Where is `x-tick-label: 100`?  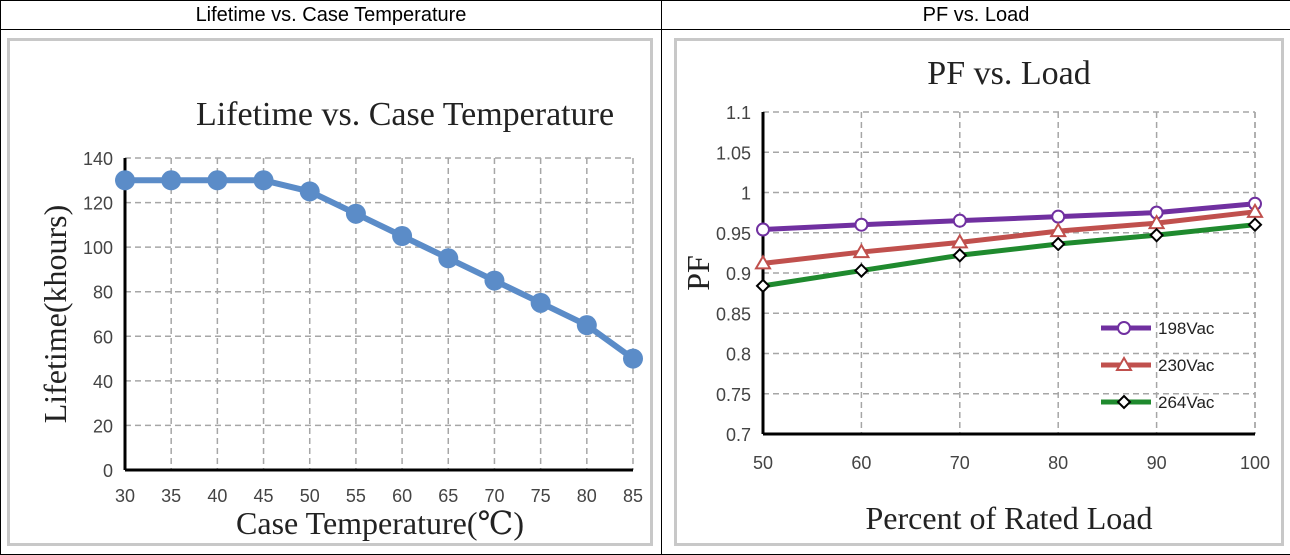
x-tick-label: 100 is located at coordinates (1255, 463).